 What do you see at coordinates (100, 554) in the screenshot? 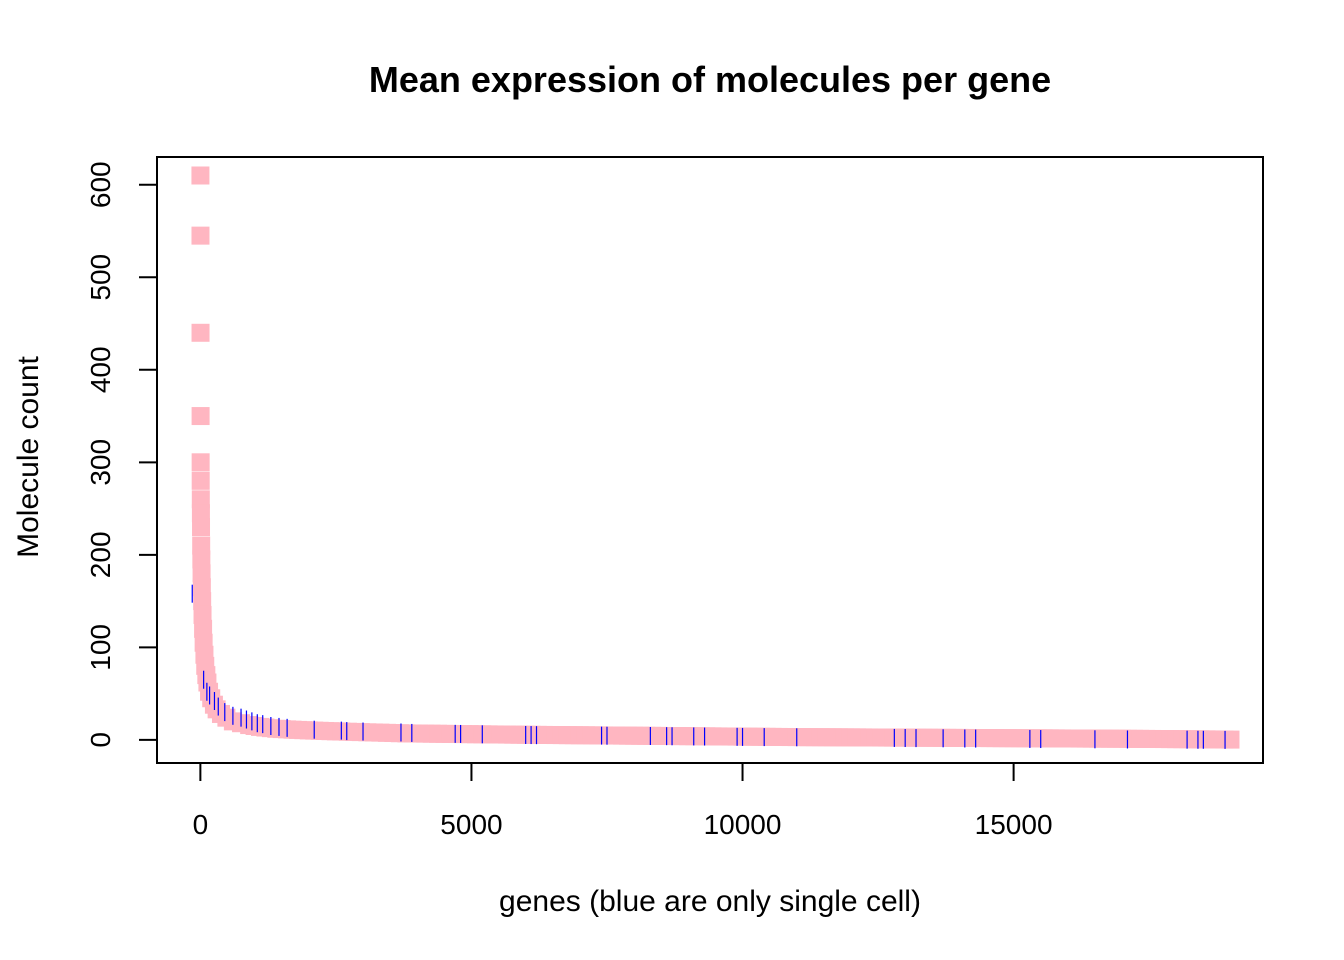
I see `y-tick-label: 200` at bounding box center [100, 554].